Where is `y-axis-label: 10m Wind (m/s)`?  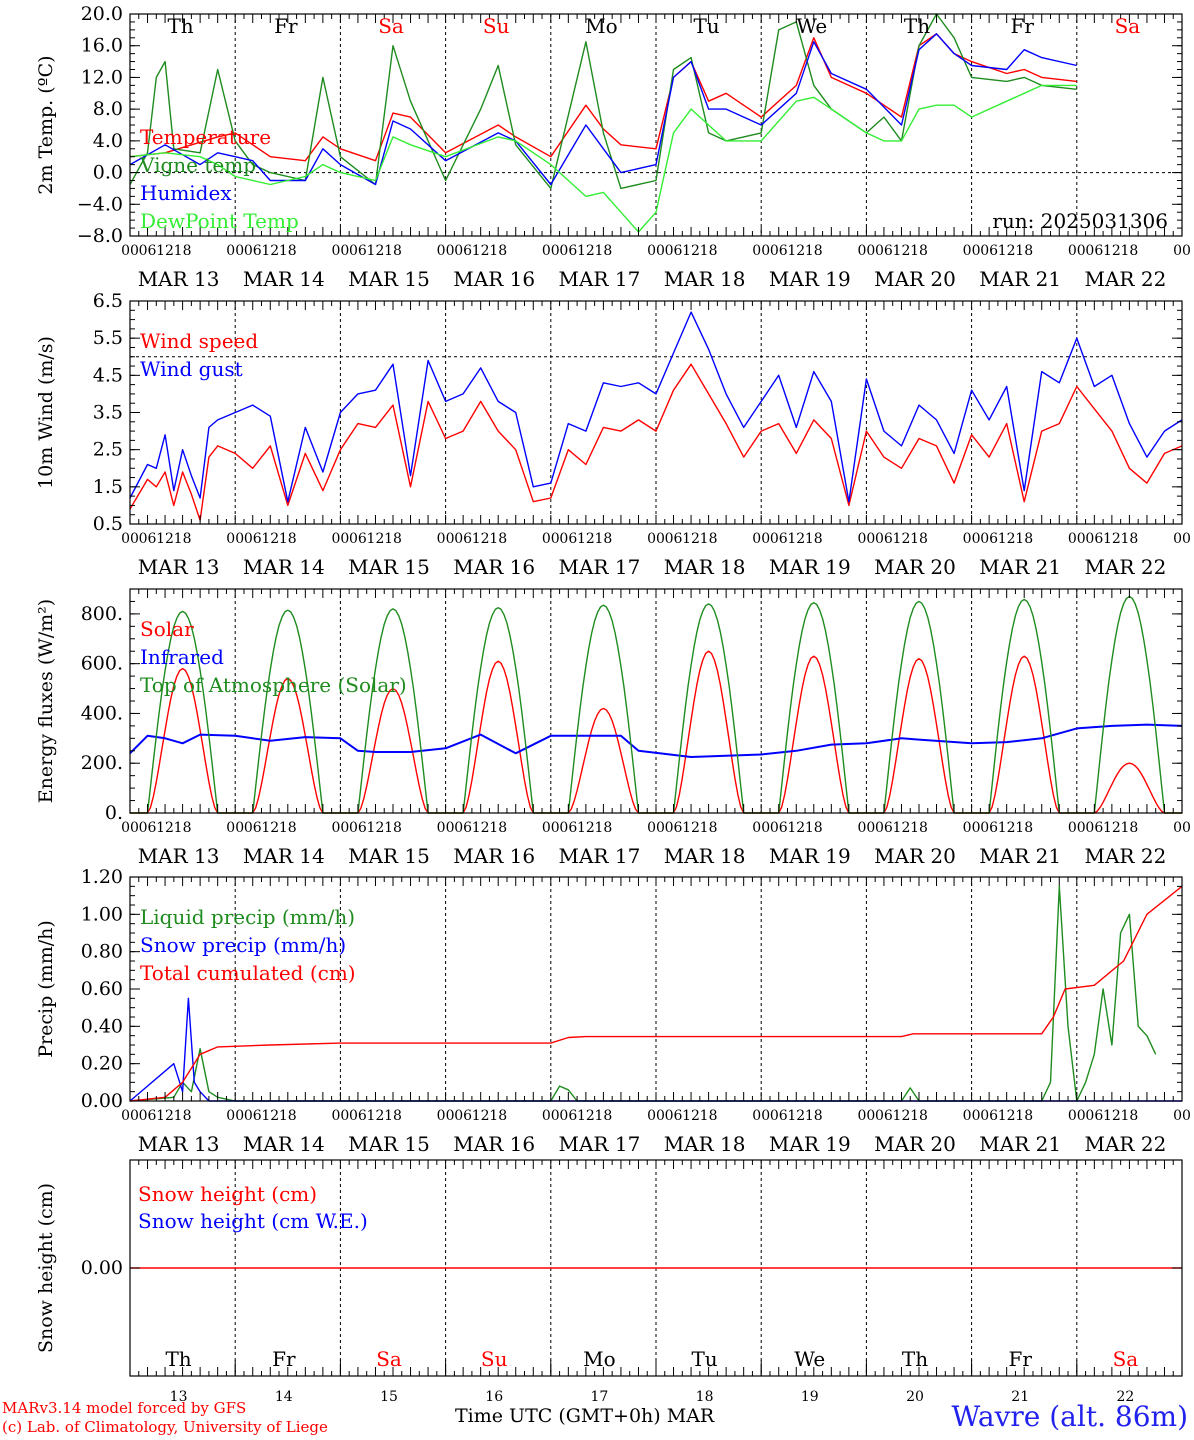
y-axis-label: 10m Wind (m/s) is located at coordinates (46, 412).